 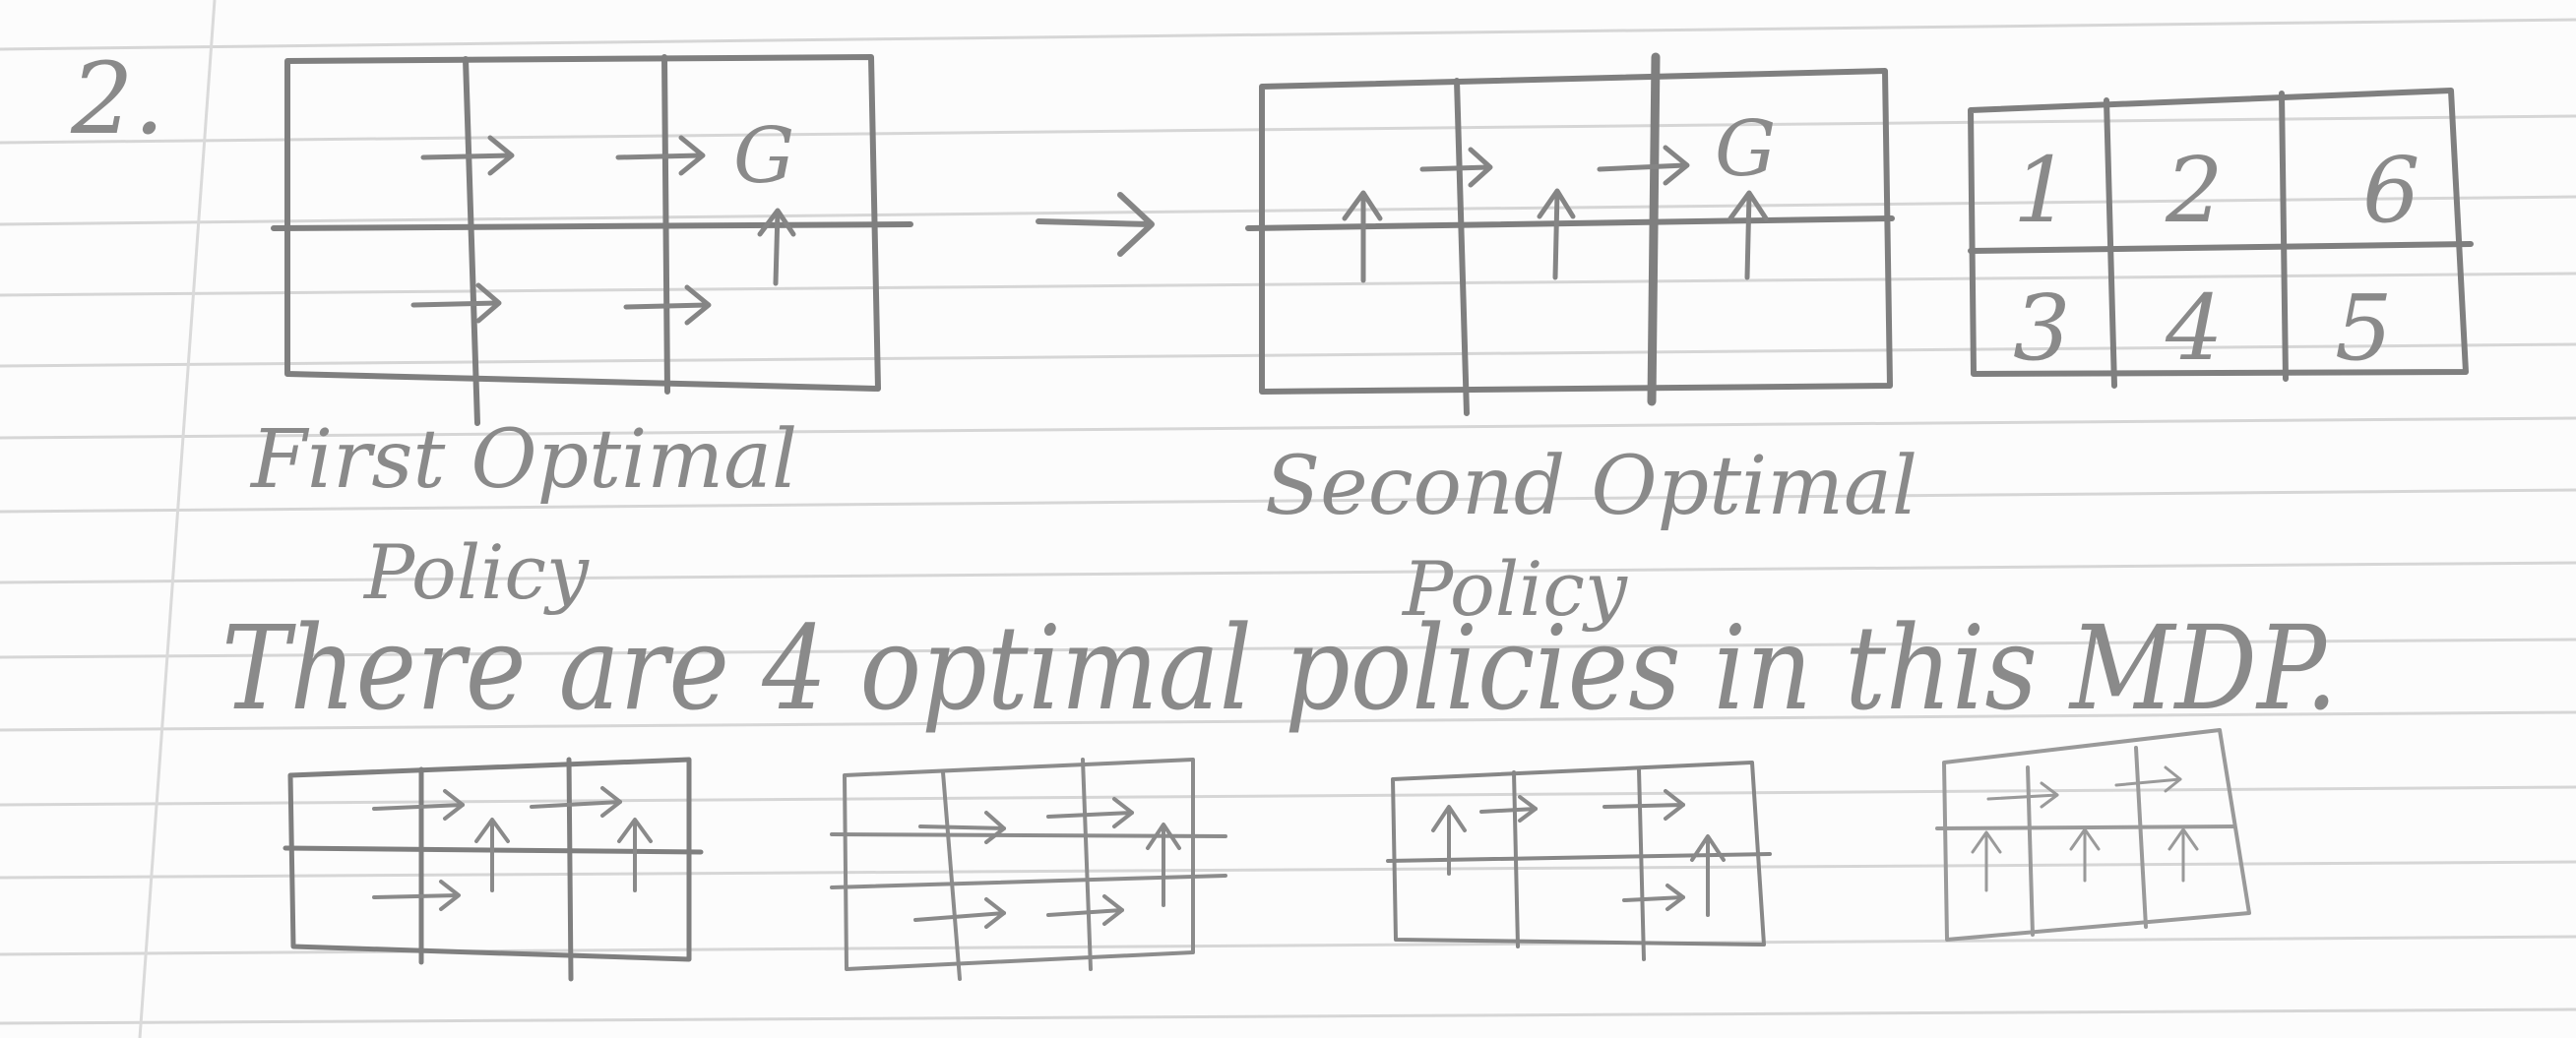 I want to click on first-policy-label-line2: Policy, so click(x=476, y=572).